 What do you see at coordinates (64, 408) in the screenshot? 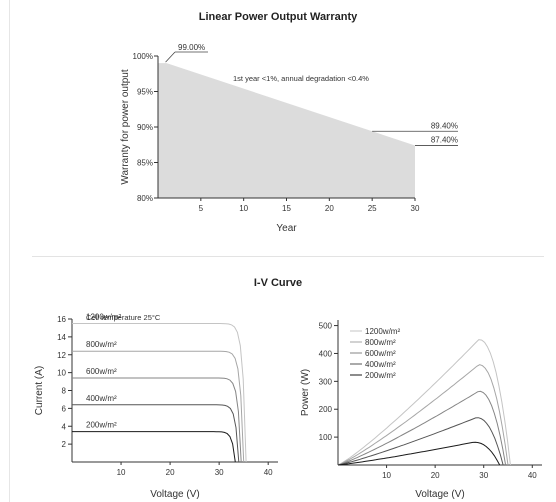
I see `iv-y-tick-label: 6` at bounding box center [64, 408].